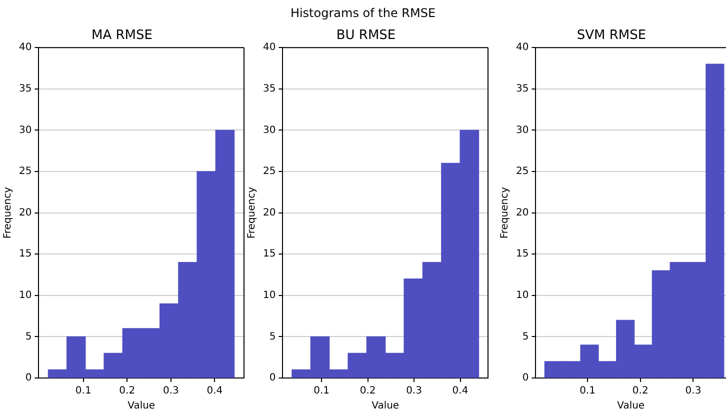 Image resolution: width=726 pixels, height=412 pixels. Describe the element at coordinates (366, 36) in the screenshot. I see `chart-title: BU RMSE` at that location.